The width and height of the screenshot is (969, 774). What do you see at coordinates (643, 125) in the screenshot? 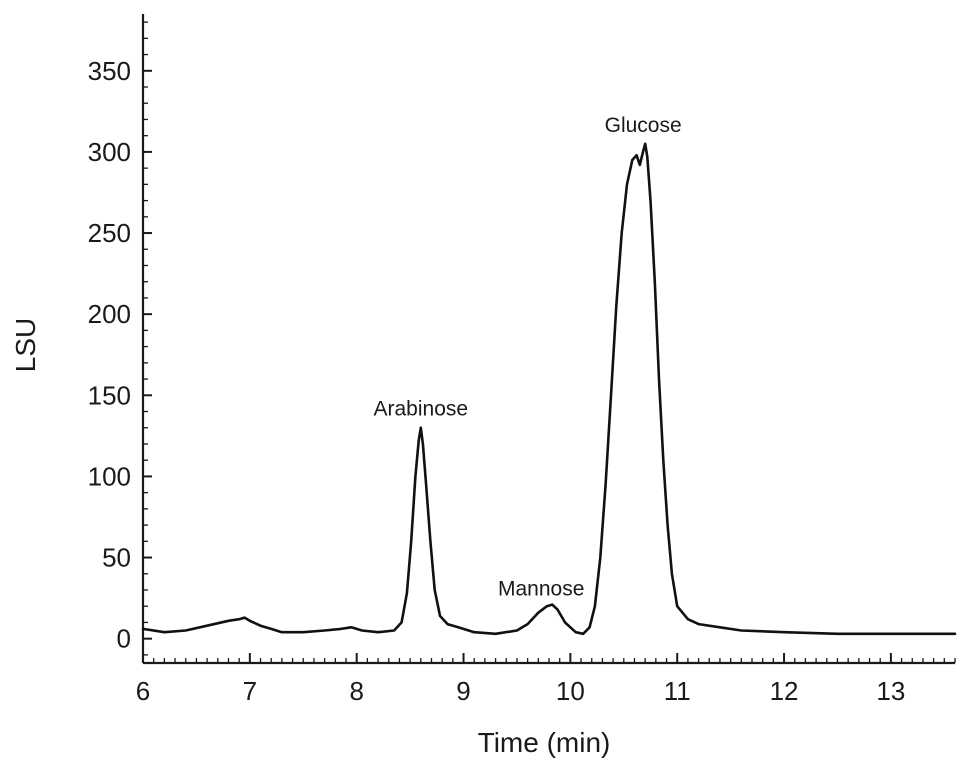
I see `peak-label-glucose: Glucose` at bounding box center [643, 125].